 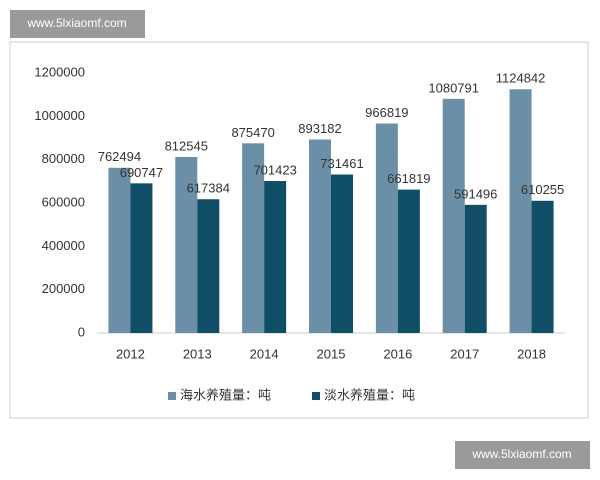 I want to click on x-tick-label: 2017, so click(x=464, y=353).